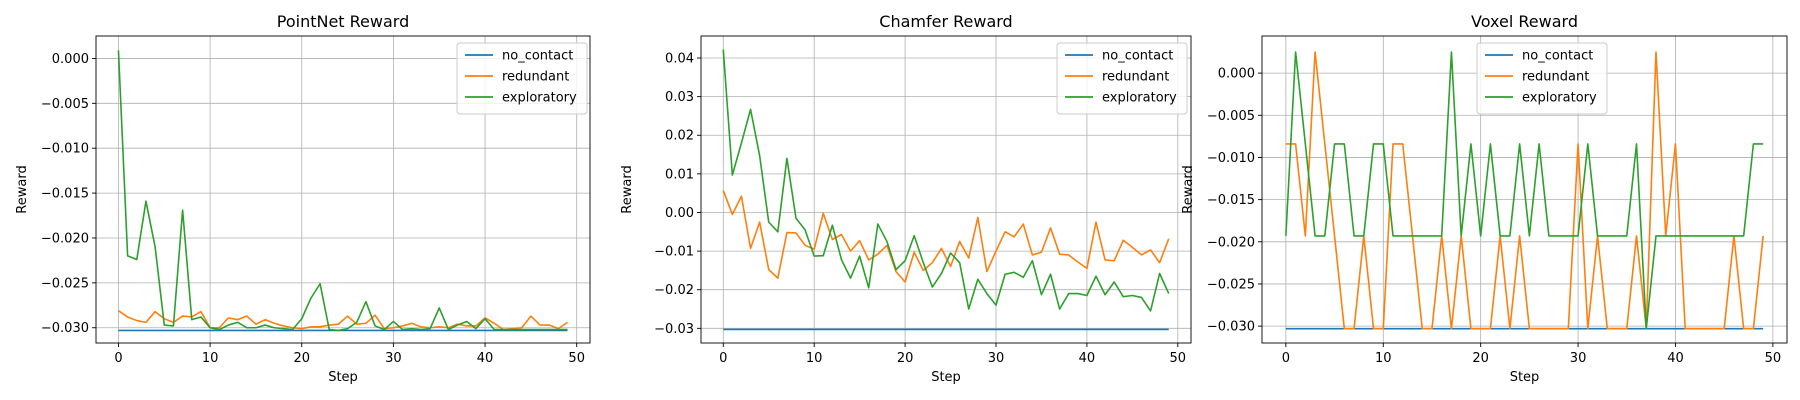 This screenshot has width=1800, height=400. Describe the element at coordinates (1524, 21) in the screenshot. I see `chart-title: Voxel Reward` at that location.